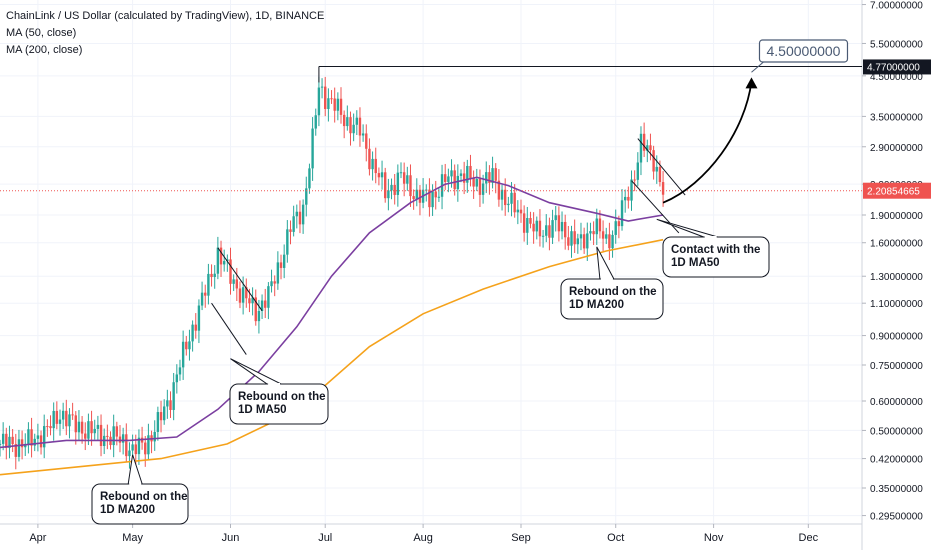  I want to click on annotation-pointer, so click(256, 371).